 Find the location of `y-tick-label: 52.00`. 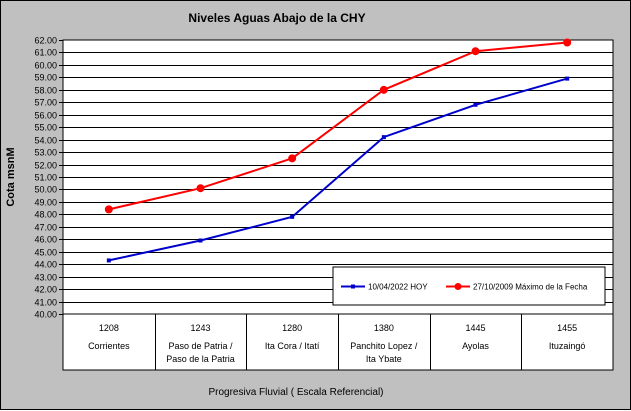

y-tick-label: 52.00 is located at coordinates (45, 166).